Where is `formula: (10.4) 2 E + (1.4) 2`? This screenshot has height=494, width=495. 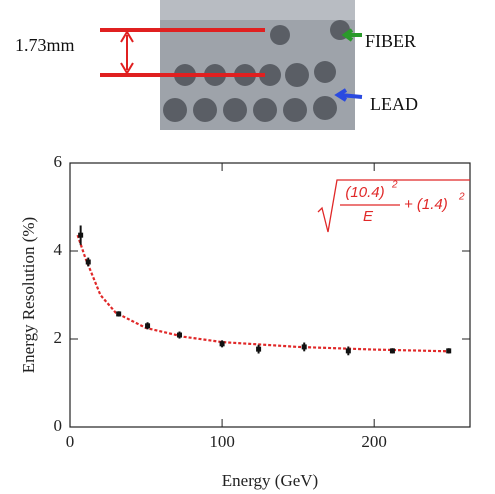 formula: (10.4) 2 E + (1.4) 2 is located at coordinates (393, 206).